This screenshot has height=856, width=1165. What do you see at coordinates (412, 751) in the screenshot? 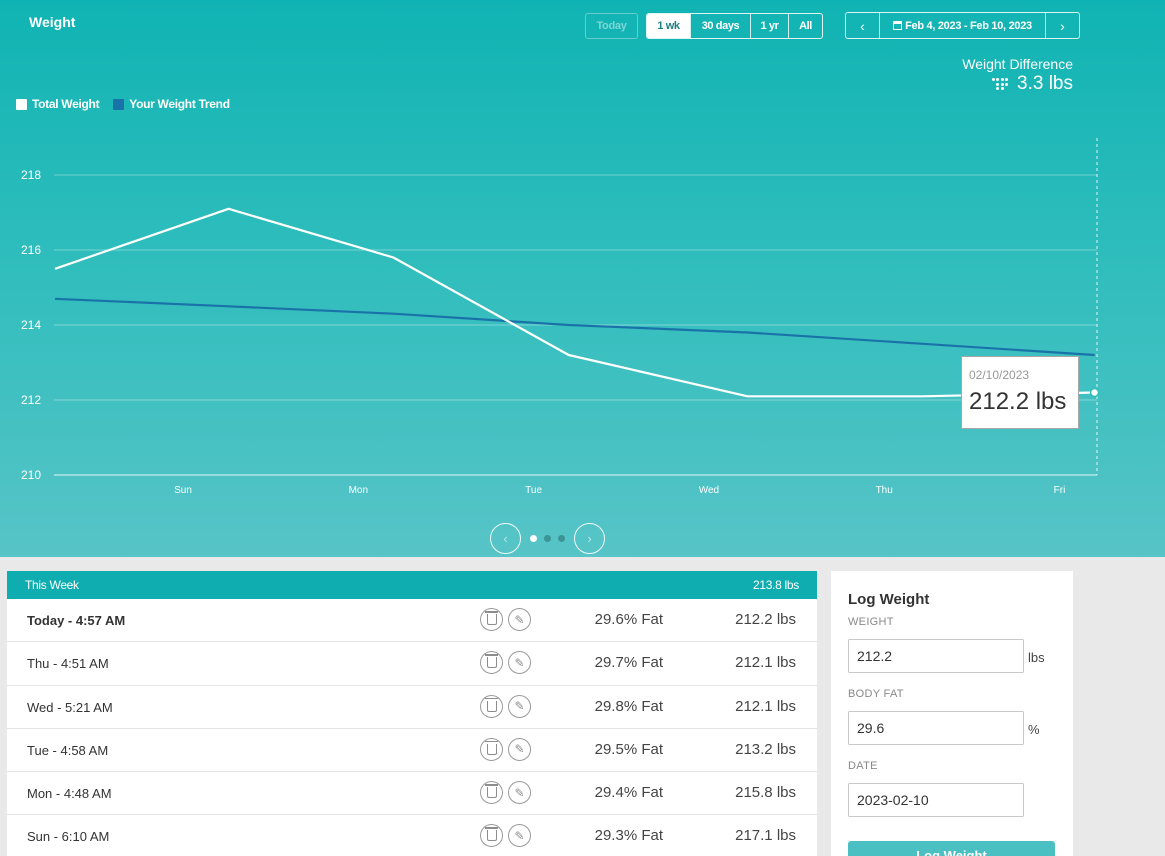
I see `table-row: Tue - 4:58 AM ✎ 29.5% Fat 213.2 lbs` at bounding box center [412, 751].